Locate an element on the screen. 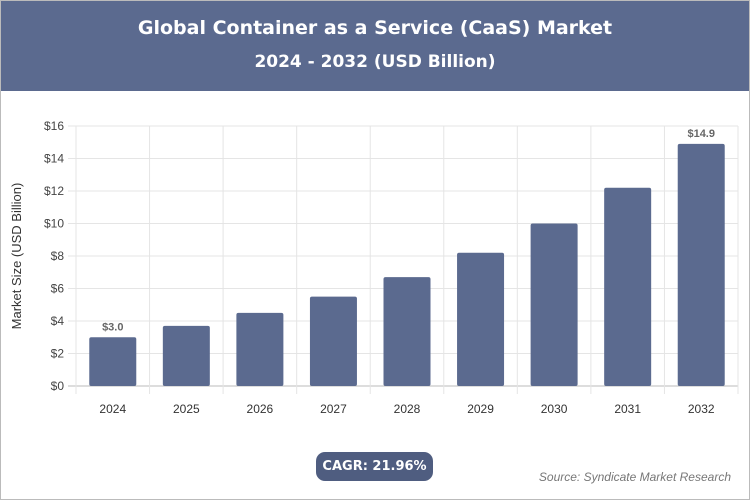 The image size is (750, 500). y-tick-label: $14 is located at coordinates (54, 159).